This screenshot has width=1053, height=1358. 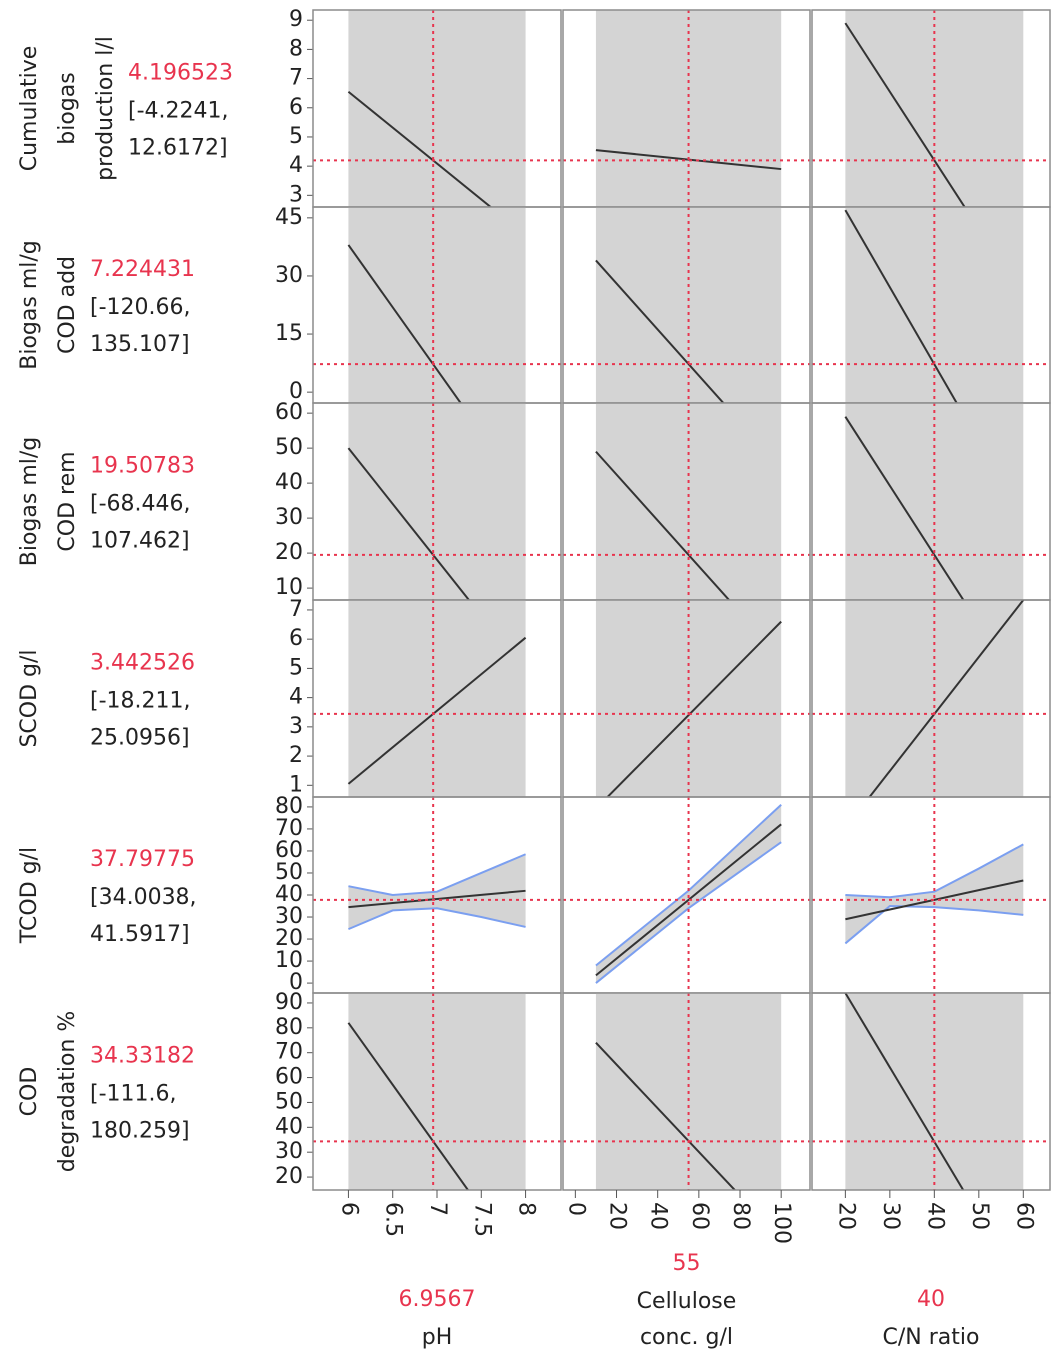 What do you see at coordinates (142, 1056) in the screenshot?
I see `response-current: 34.33182` at bounding box center [142, 1056].